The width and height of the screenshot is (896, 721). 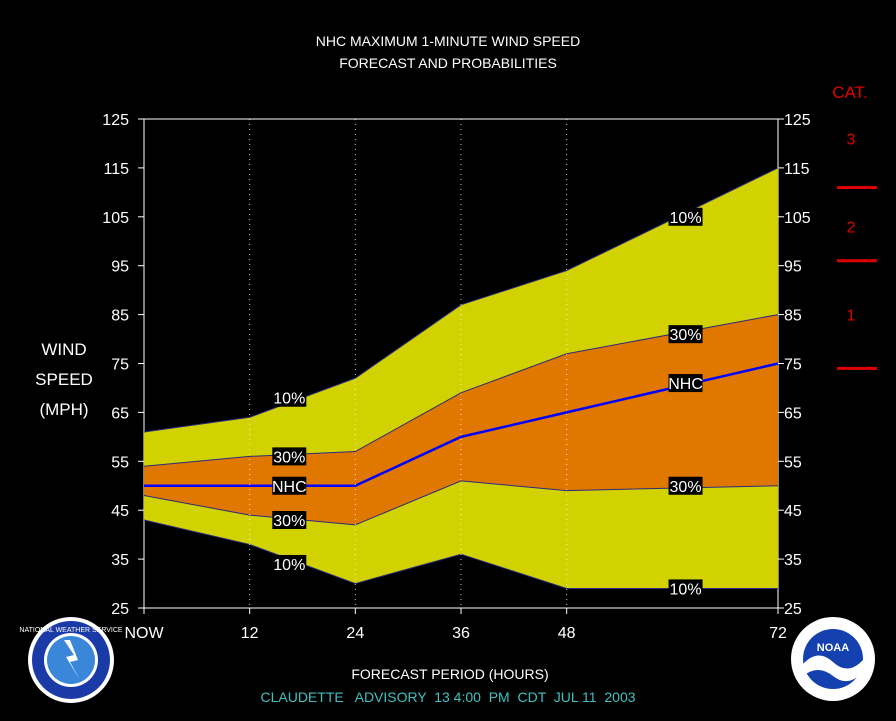 What do you see at coordinates (63, 409) in the screenshot?
I see `ylabel-line-3: (MPH)` at bounding box center [63, 409].